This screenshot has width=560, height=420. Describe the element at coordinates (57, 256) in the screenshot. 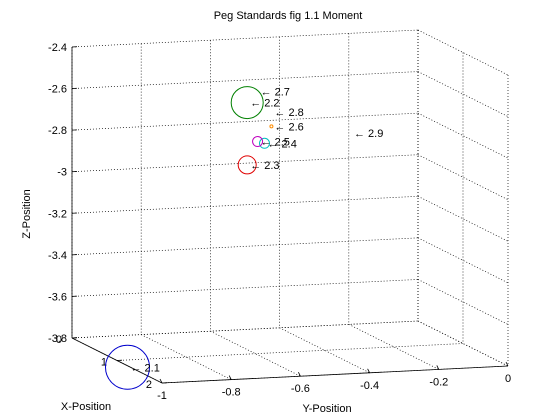

I see `z-tick-label: -3.4` at that location.